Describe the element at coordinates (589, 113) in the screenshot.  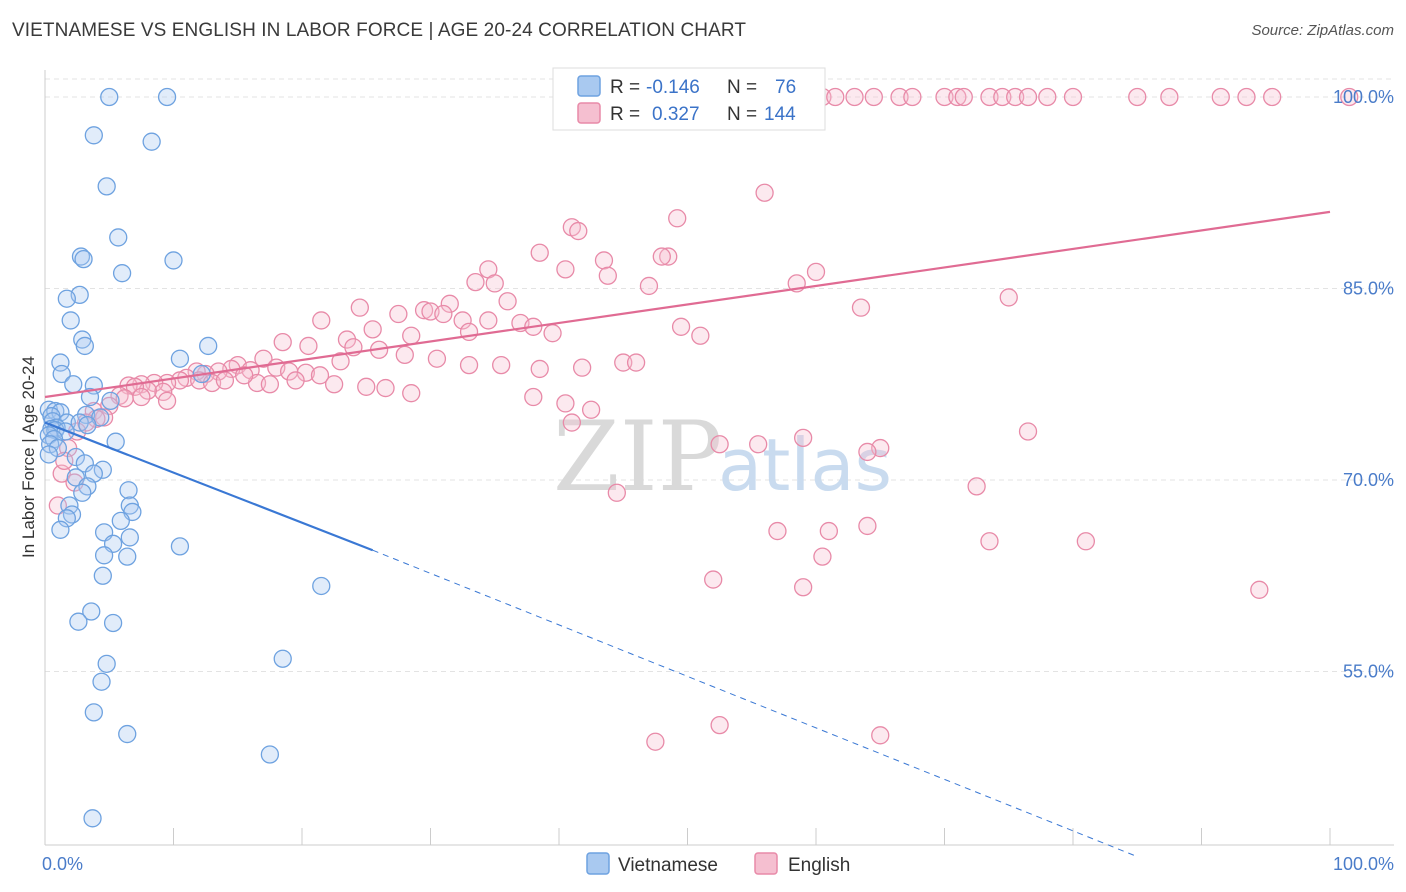
I see `legend-swatch-english` at that location.